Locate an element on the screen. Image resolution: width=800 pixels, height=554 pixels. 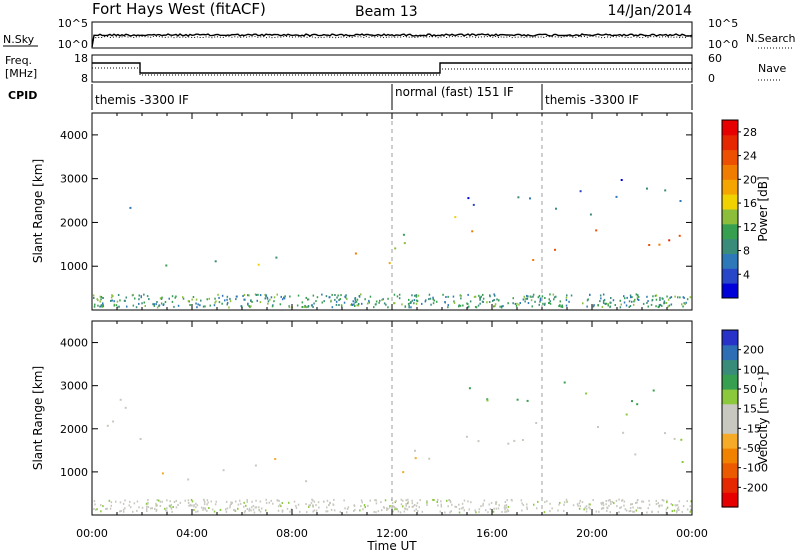
colorbar-tick-label: -200 is located at coordinates (755, 487).